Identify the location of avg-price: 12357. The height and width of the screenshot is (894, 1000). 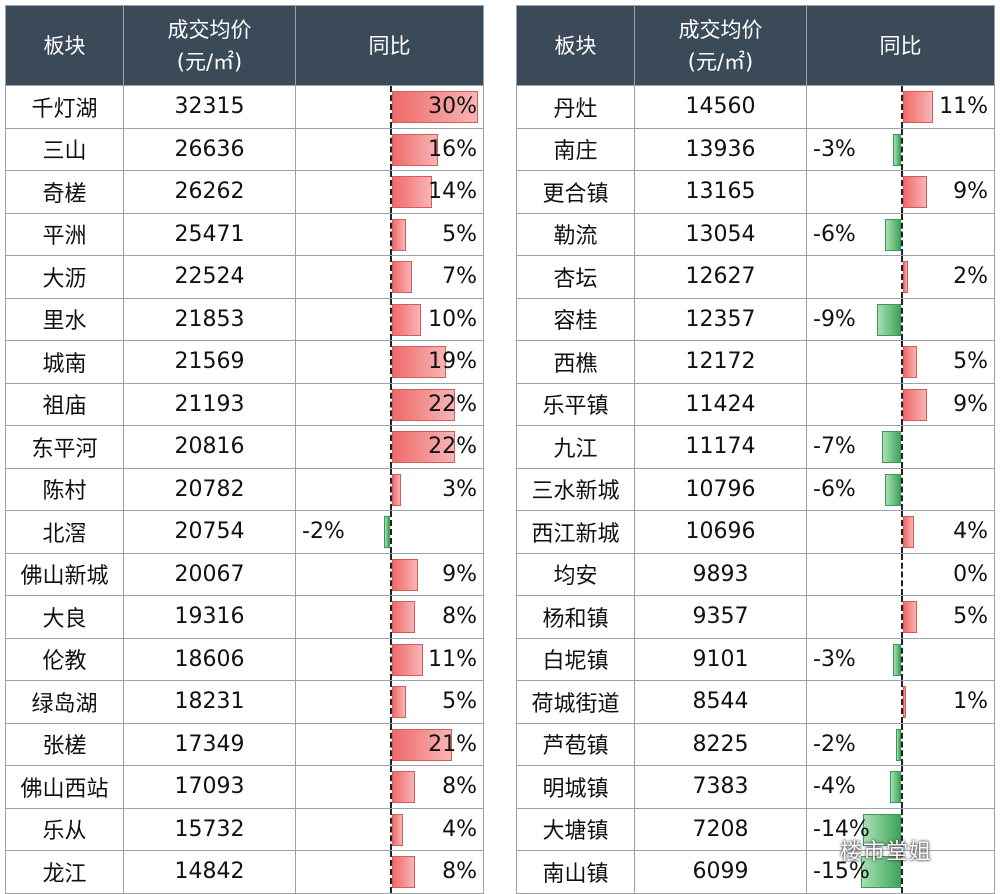
(720, 319).